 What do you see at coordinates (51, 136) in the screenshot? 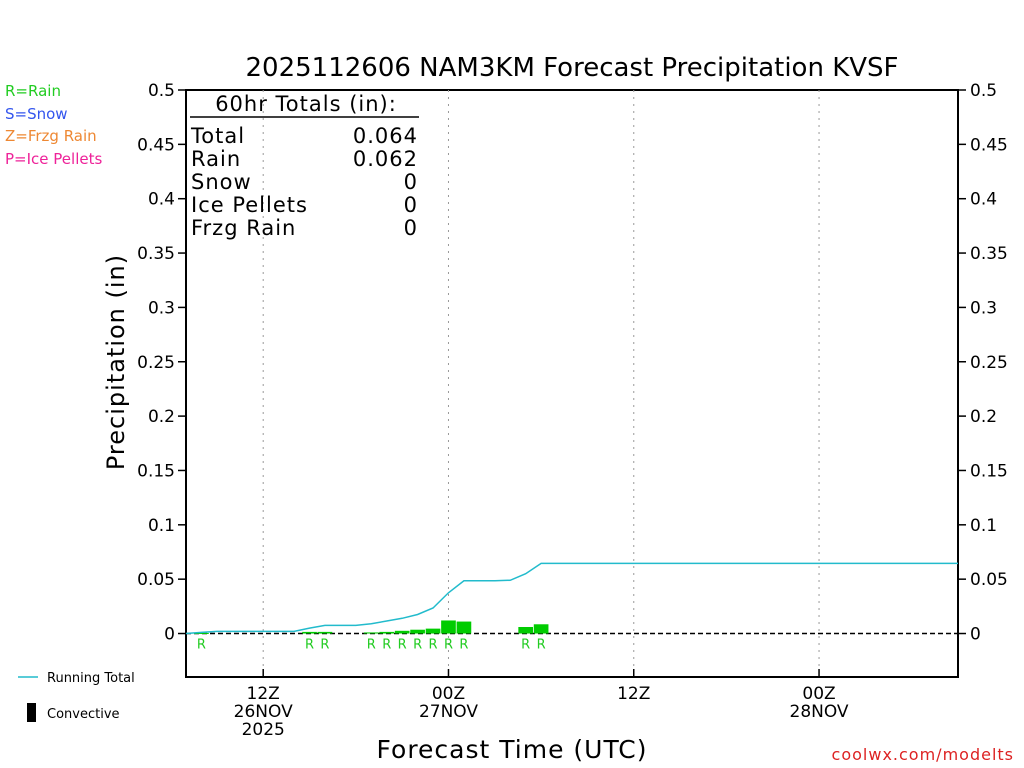
I see `legend-frzg-rain: Z=Frzg Rain` at bounding box center [51, 136].